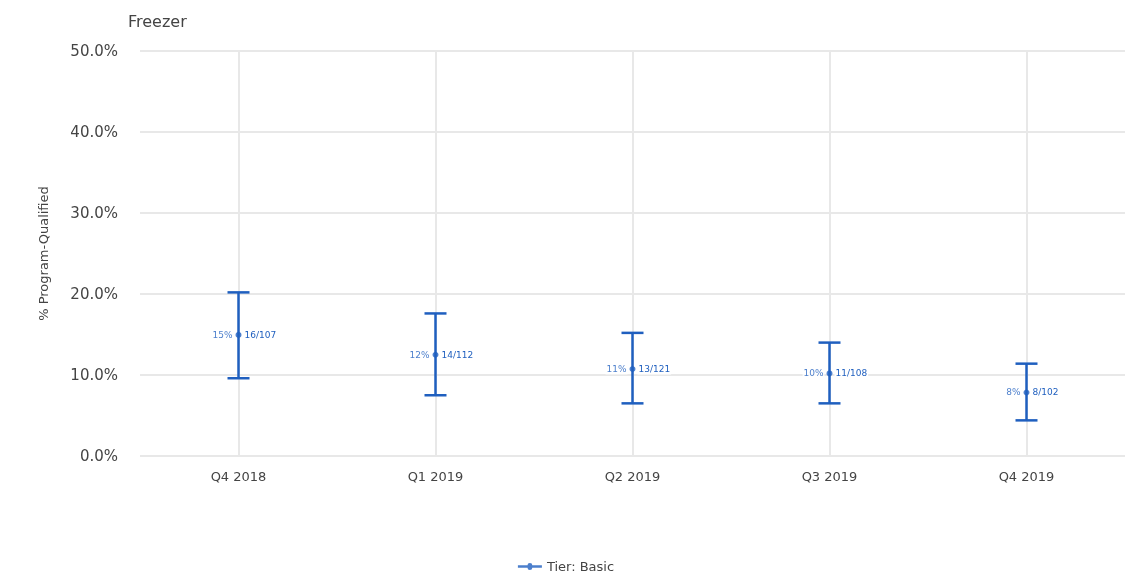 The height and width of the screenshot is (582, 1132). Describe the element at coordinates (1026, 476) in the screenshot. I see `x-tick-label: Q4 2019` at that location.